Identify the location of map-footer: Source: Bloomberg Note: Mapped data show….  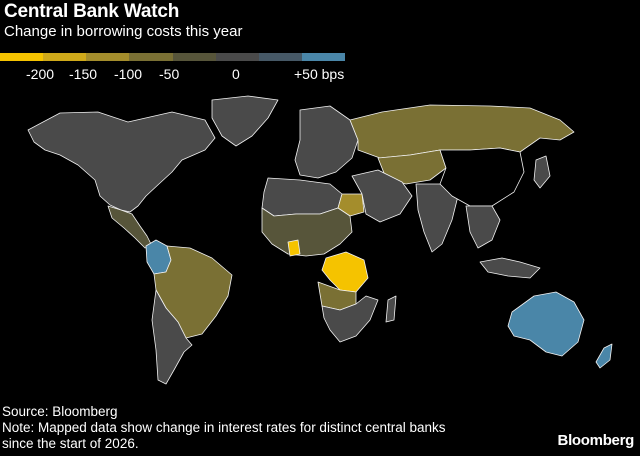
(262, 428).